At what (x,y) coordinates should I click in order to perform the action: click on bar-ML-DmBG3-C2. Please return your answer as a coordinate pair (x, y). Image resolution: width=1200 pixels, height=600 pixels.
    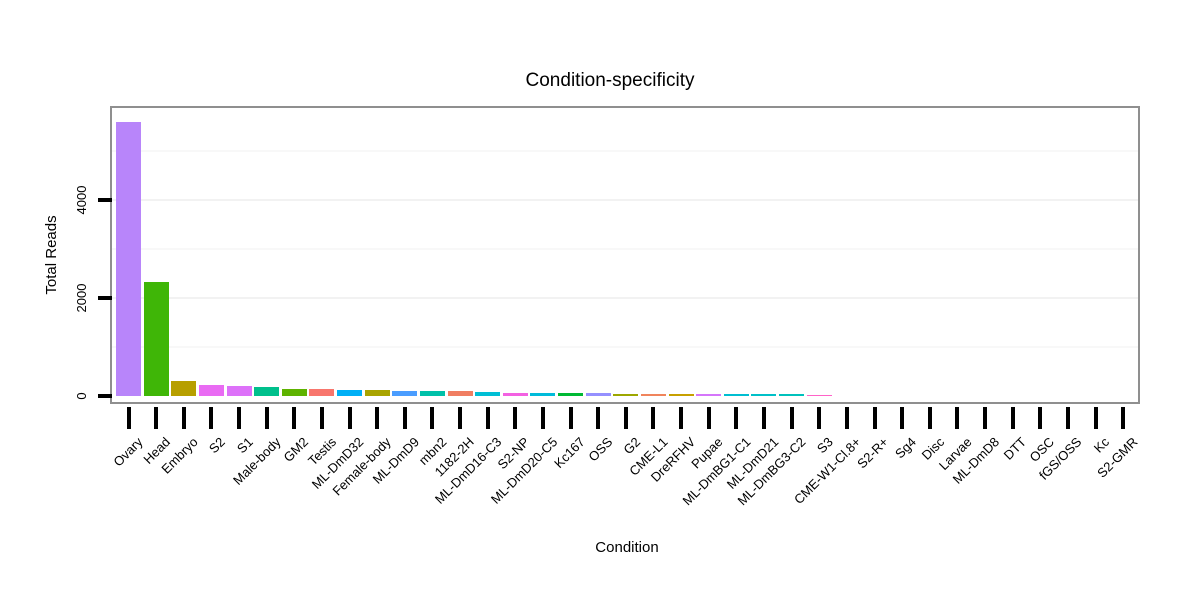
    Looking at the image, I should click on (792, 395).